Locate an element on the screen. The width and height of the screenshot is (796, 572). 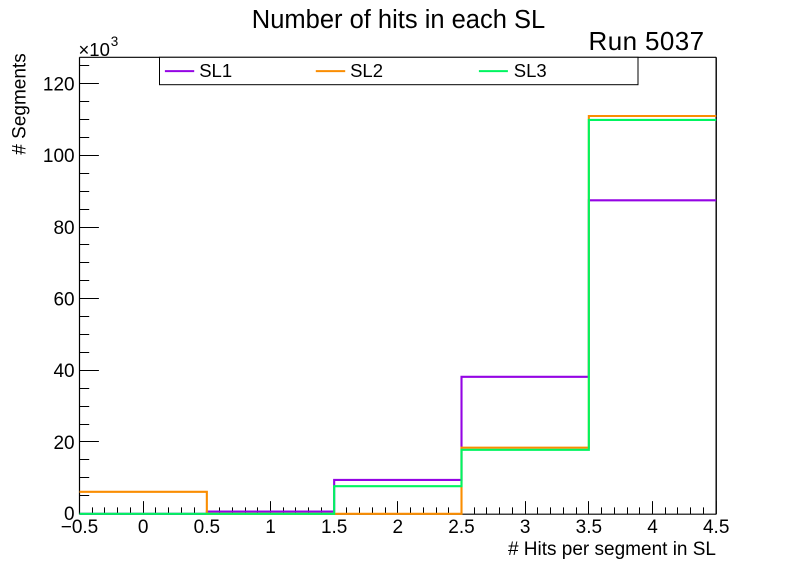
svg-text: # Segments is located at coordinates (20, 103).